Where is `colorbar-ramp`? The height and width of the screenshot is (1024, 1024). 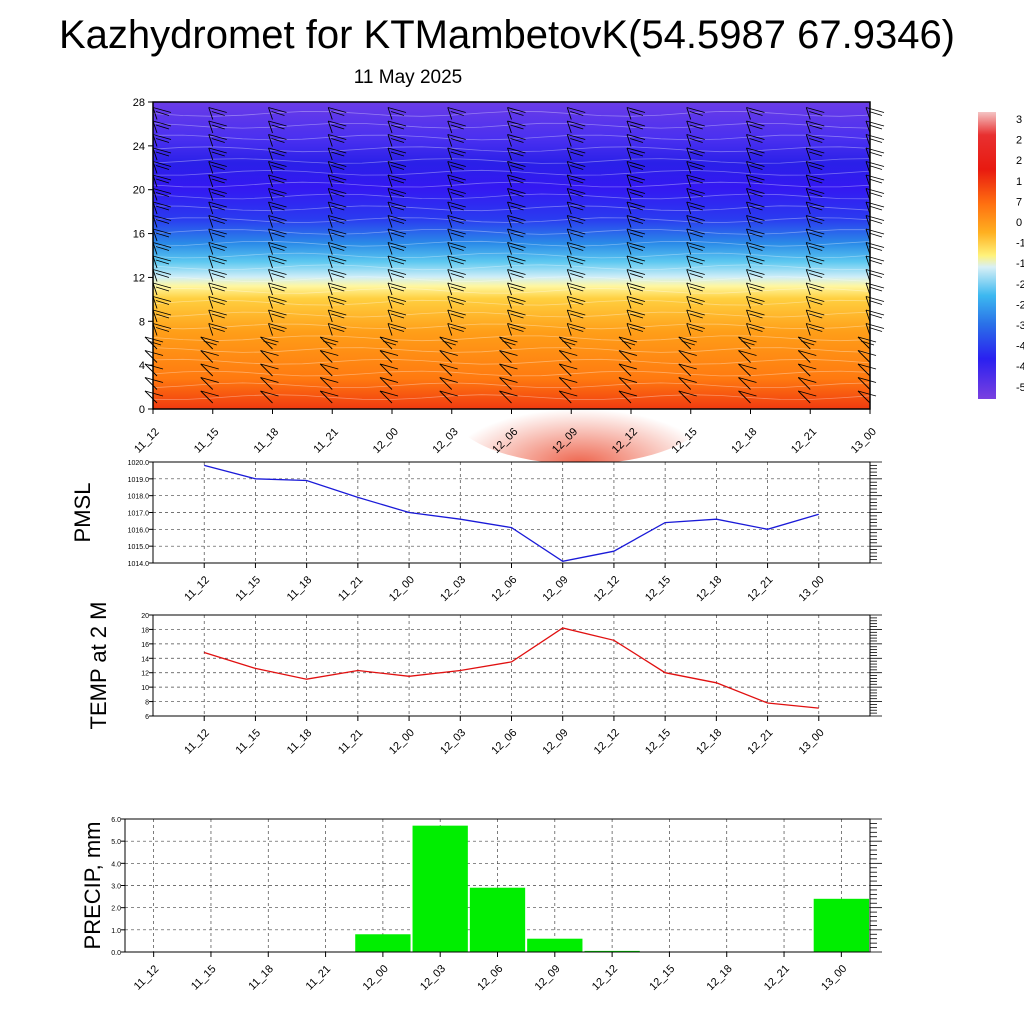
colorbar-ramp is located at coordinates (987, 255).